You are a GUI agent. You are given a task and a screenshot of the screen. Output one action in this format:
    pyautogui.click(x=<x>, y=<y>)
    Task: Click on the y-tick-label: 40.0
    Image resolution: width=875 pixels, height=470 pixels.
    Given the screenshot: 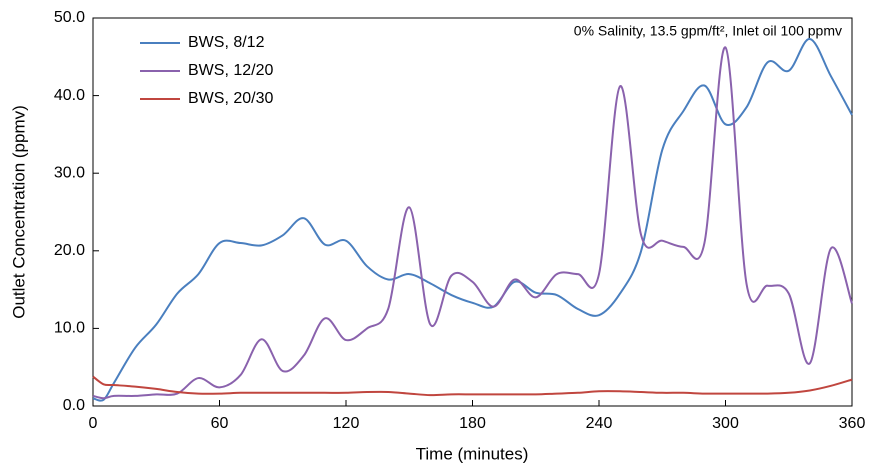 What is the action you would take?
    pyautogui.click(x=69, y=95)
    